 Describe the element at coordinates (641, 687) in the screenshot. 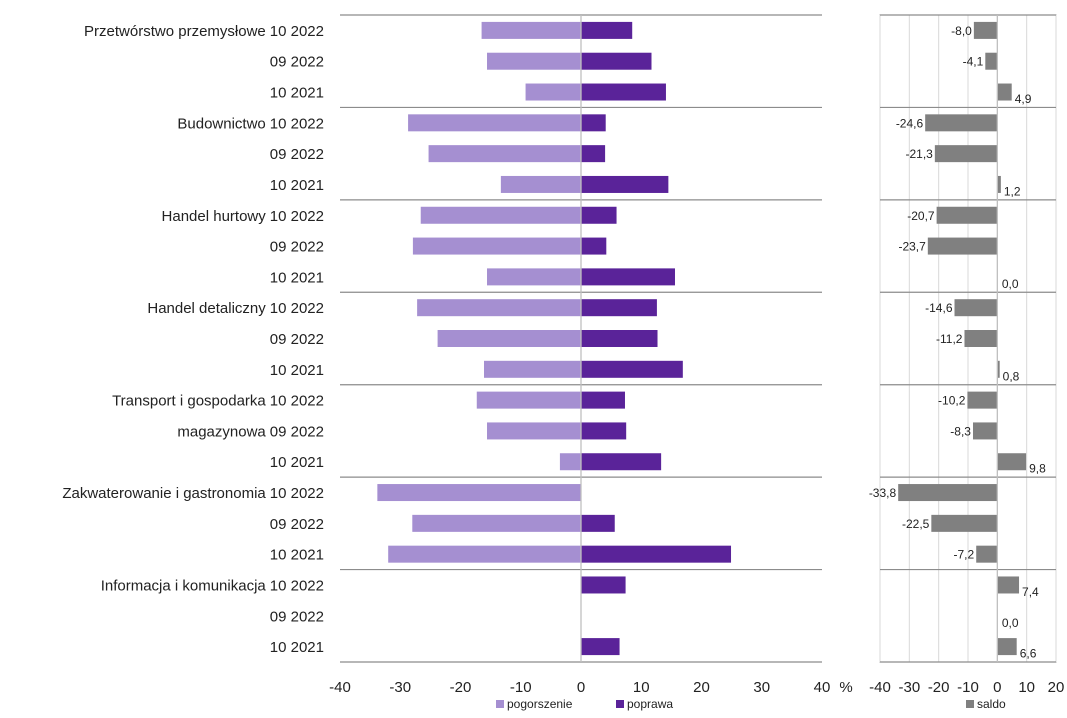

I see `left-x-tick: 10` at that location.